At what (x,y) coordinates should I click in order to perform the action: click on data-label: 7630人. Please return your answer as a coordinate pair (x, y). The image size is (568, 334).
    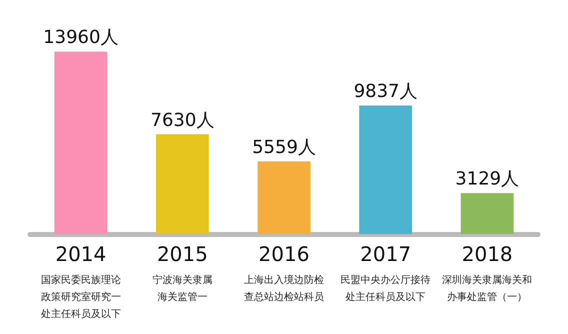
    Looking at the image, I should click on (182, 120).